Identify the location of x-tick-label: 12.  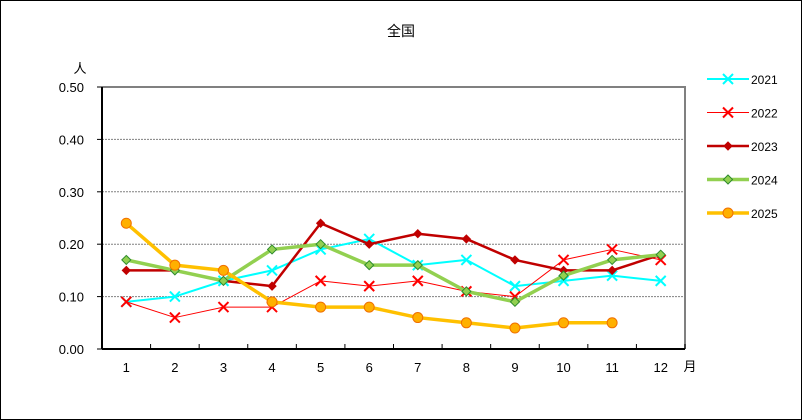
(660, 367).